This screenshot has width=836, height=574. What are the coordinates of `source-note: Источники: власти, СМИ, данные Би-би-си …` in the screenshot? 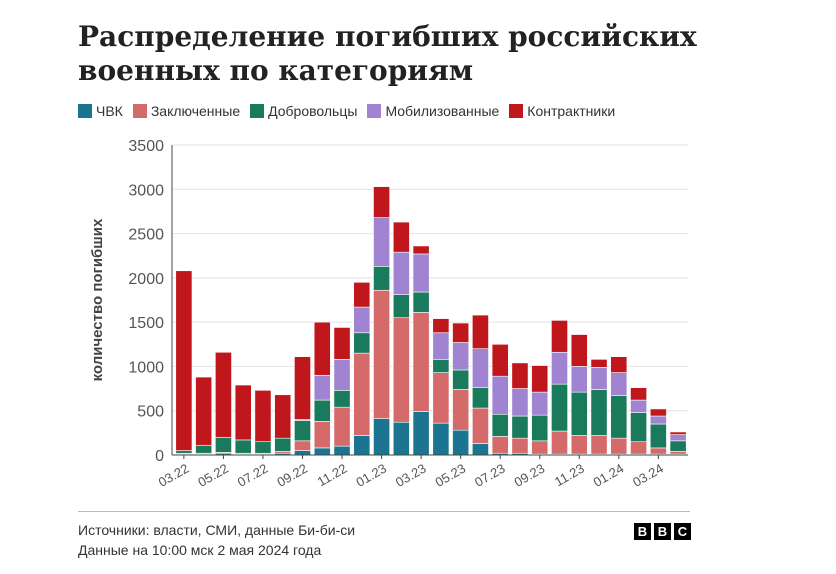 It's located at (216, 540).